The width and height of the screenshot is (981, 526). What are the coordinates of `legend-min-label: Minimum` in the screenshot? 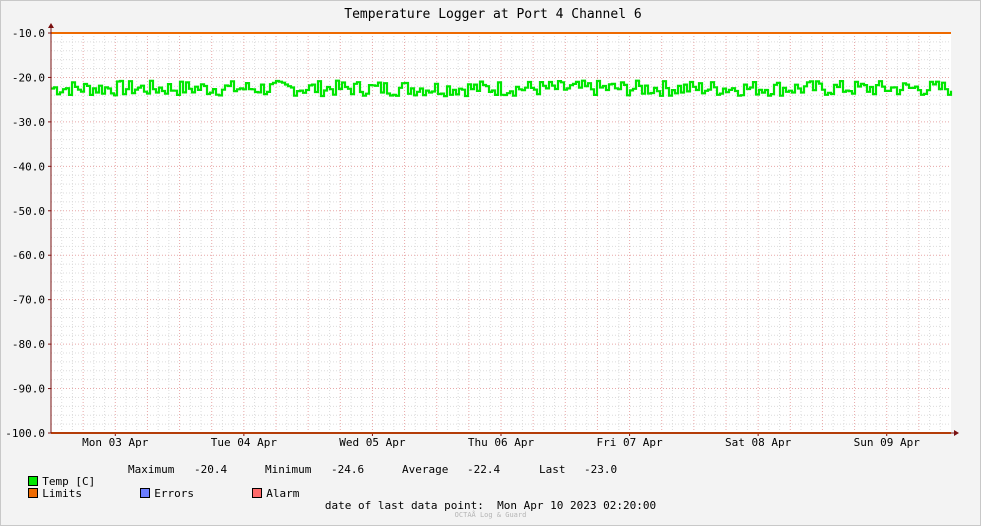 It's located at (288, 469).